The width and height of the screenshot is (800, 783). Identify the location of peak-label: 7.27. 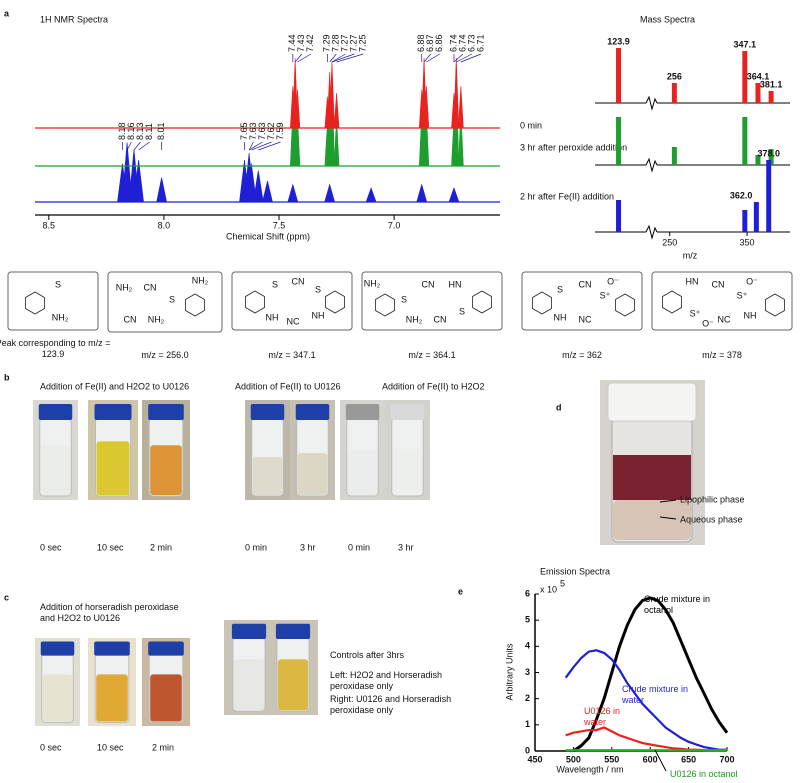
(354, 43).